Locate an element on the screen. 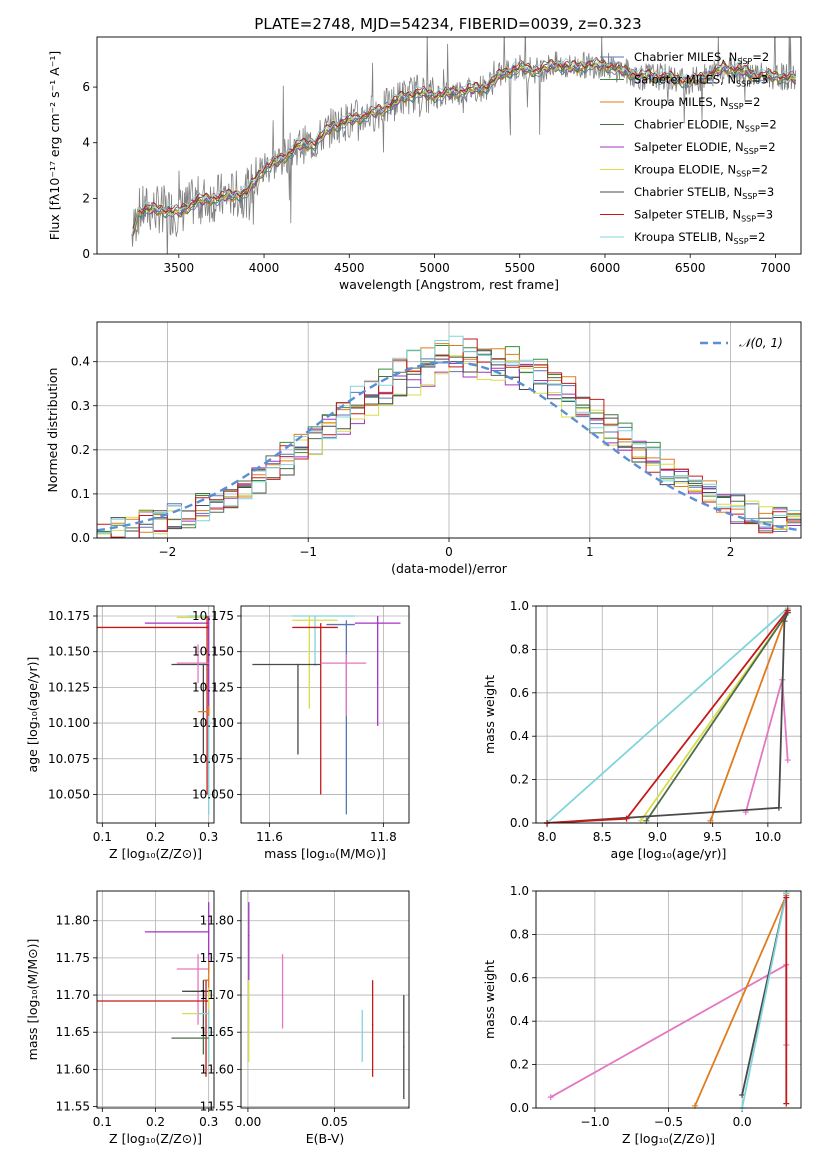 The height and width of the screenshot is (1170, 819). y-tick-label: 0.3 is located at coordinates (80, 406).